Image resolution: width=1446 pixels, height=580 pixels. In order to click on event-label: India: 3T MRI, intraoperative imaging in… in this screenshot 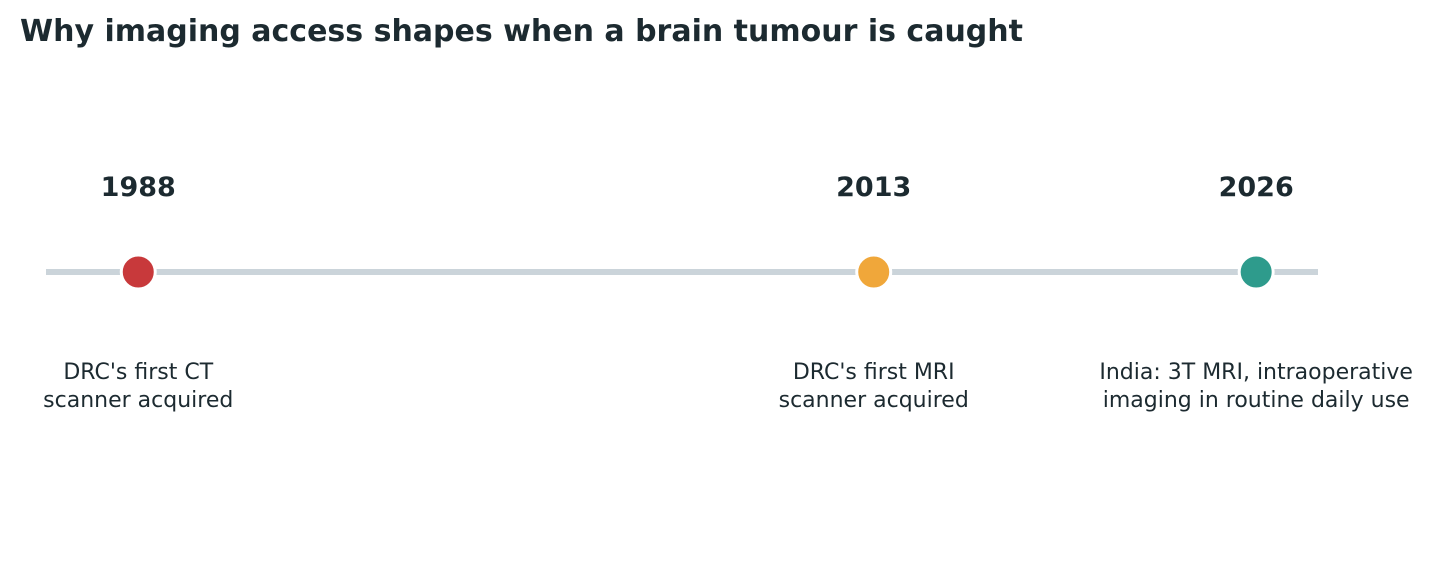, I will do `click(1256, 386)`.